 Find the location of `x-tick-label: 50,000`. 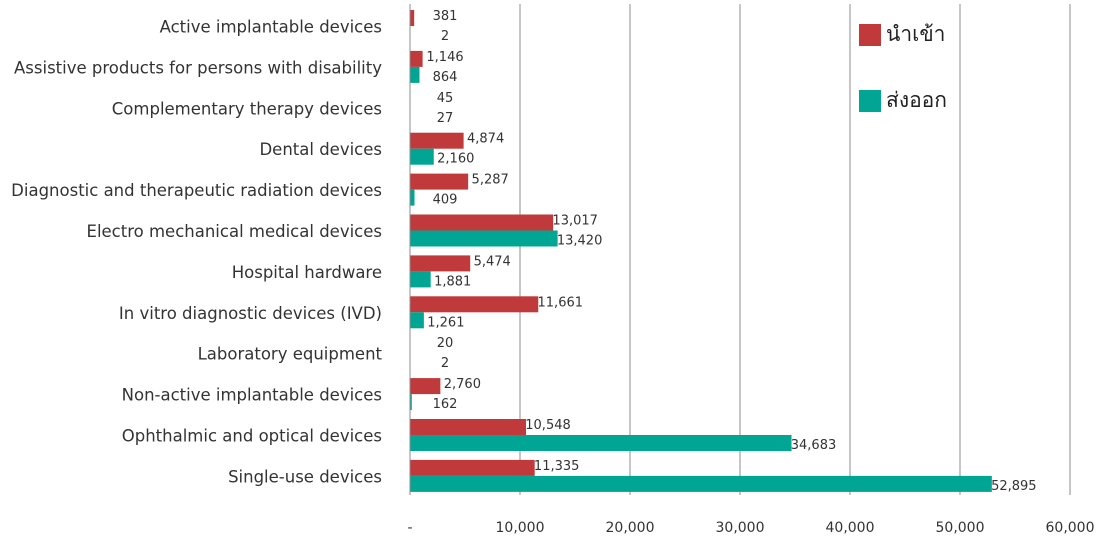

x-tick-label: 50,000 is located at coordinates (960, 528).